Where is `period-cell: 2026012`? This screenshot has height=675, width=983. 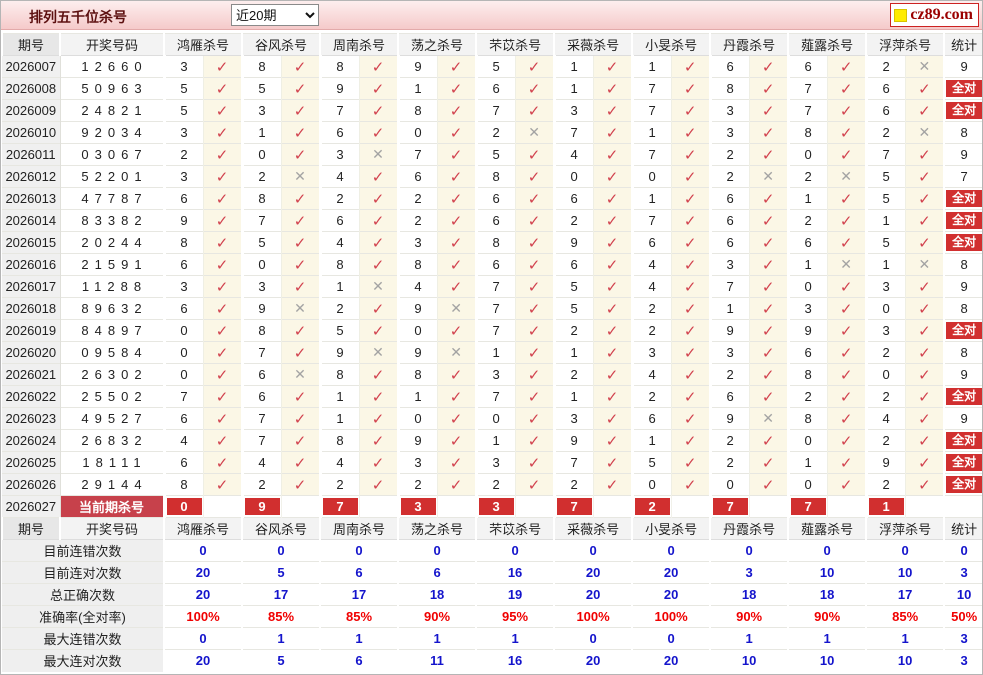
period-cell: 2026012 is located at coordinates (31, 176).